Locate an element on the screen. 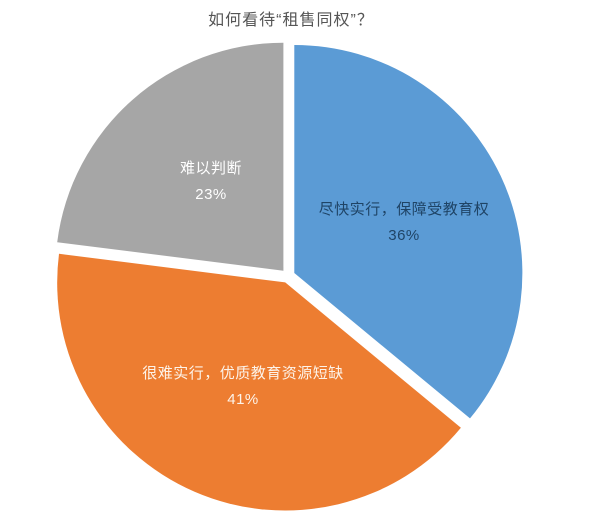 Image resolution: width=600 pixels, height=514 pixels. slice-name: 很难实行，优质教育资源短缺 is located at coordinates (243, 373).